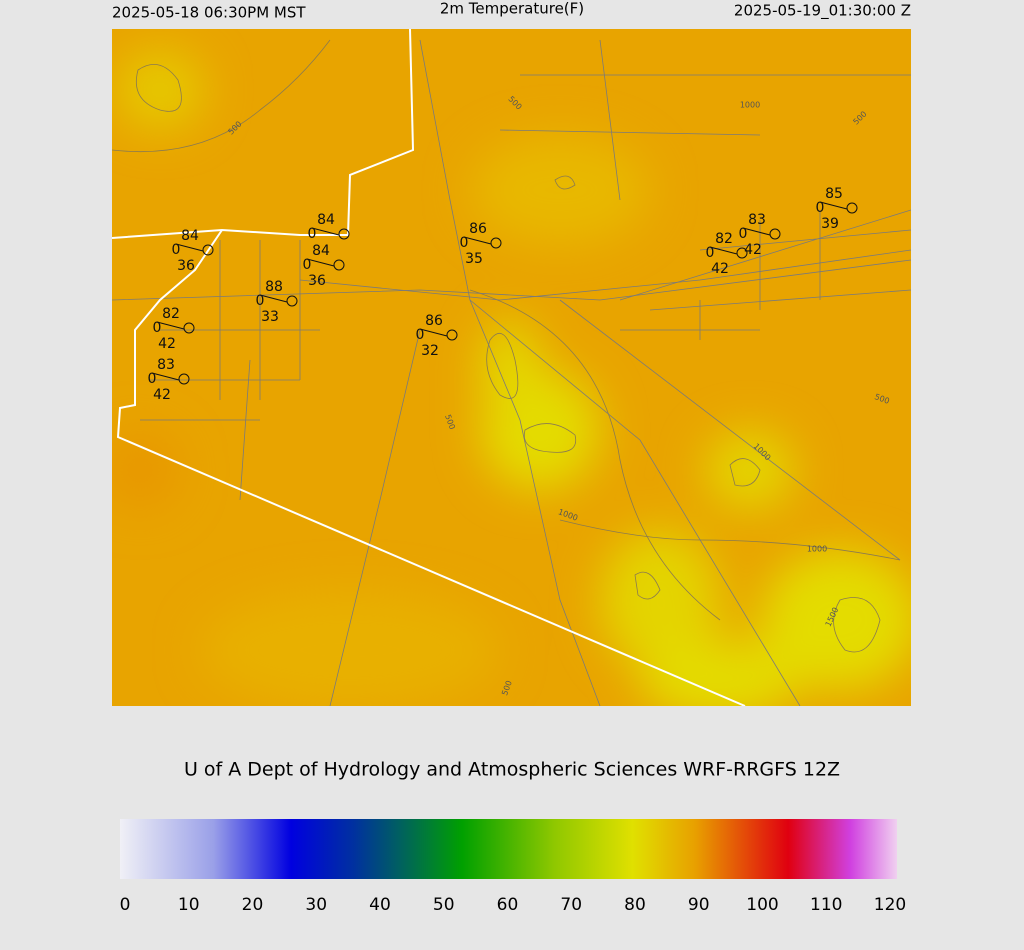  Describe the element at coordinates (270, 317) in the screenshot. I see `dewpoint: 33` at that location.